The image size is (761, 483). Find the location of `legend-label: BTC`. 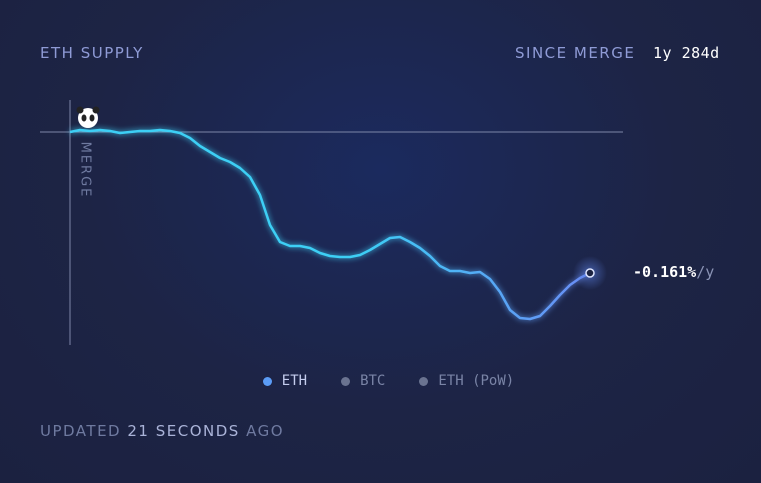

legend-label: BTC is located at coordinates (373, 381).